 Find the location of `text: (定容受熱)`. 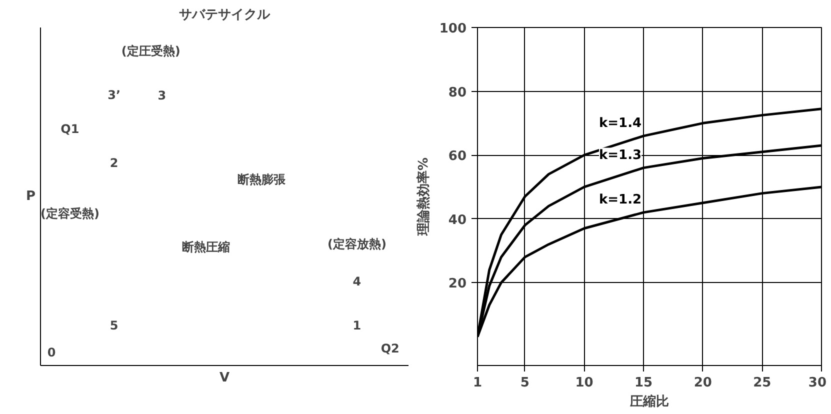

text: (定容受熱) is located at coordinates (70, 213).